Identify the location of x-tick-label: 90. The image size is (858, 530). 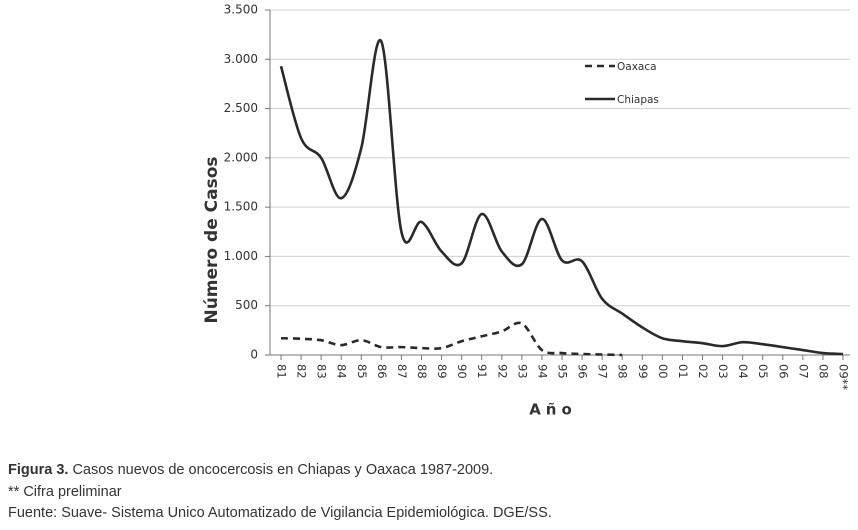
(462, 371).